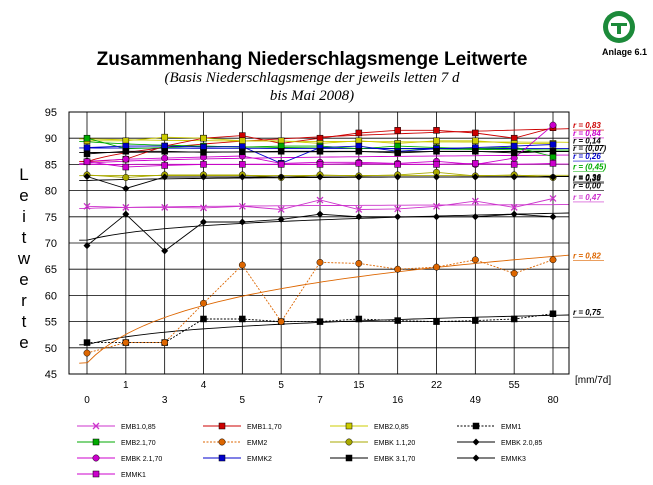 The width and height of the screenshot is (653, 485). I want to click on legend-label: EMM1, so click(511, 427).